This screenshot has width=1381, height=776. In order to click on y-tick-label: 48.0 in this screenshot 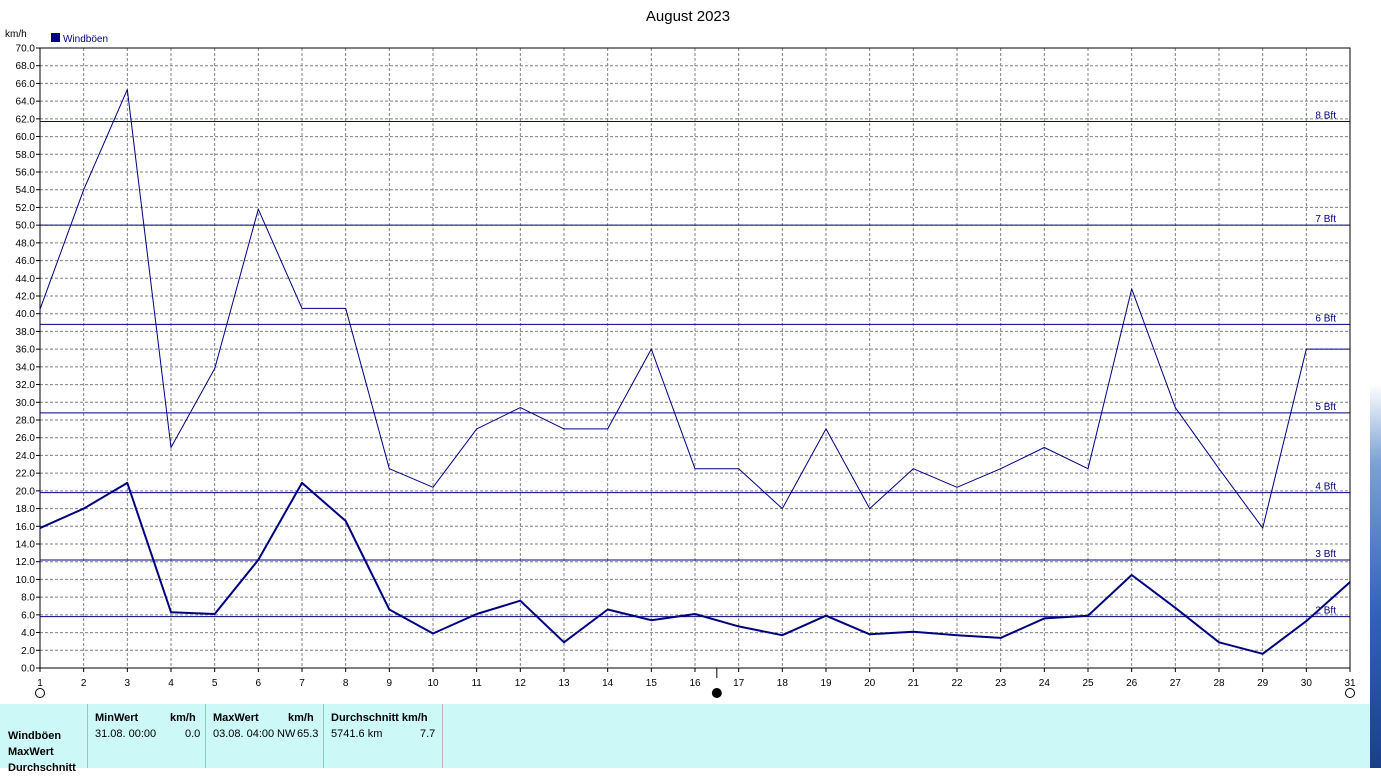, I will do `click(26, 243)`.